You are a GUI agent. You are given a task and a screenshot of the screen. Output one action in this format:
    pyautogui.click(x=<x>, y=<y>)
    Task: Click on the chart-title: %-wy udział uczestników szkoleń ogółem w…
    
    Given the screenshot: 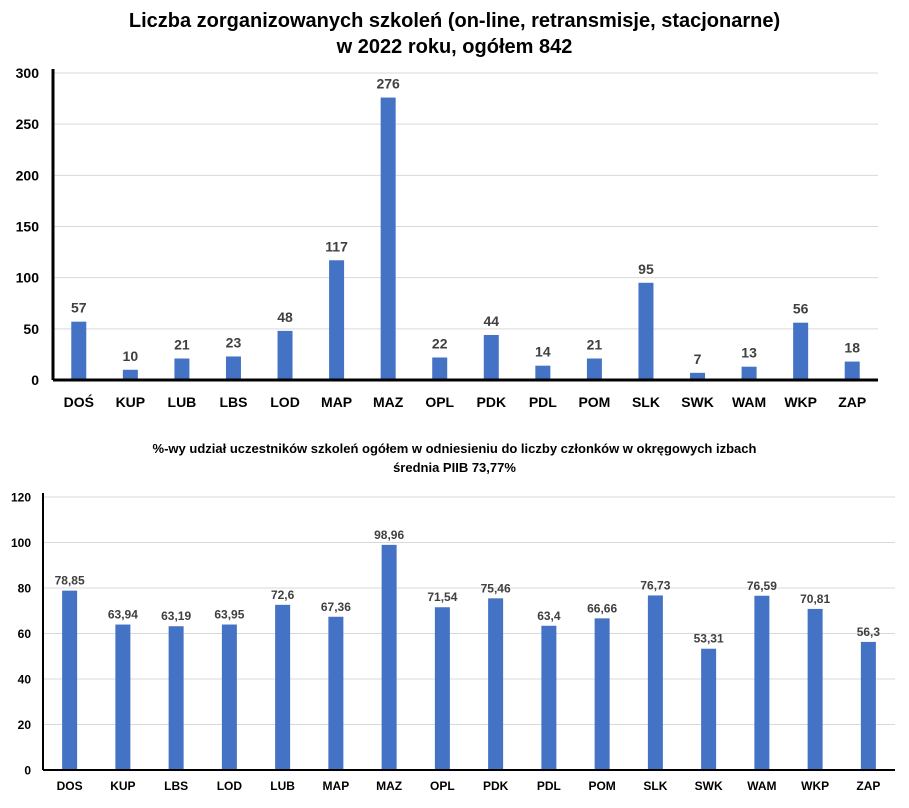 What is the action you would take?
    pyautogui.click(x=454, y=458)
    